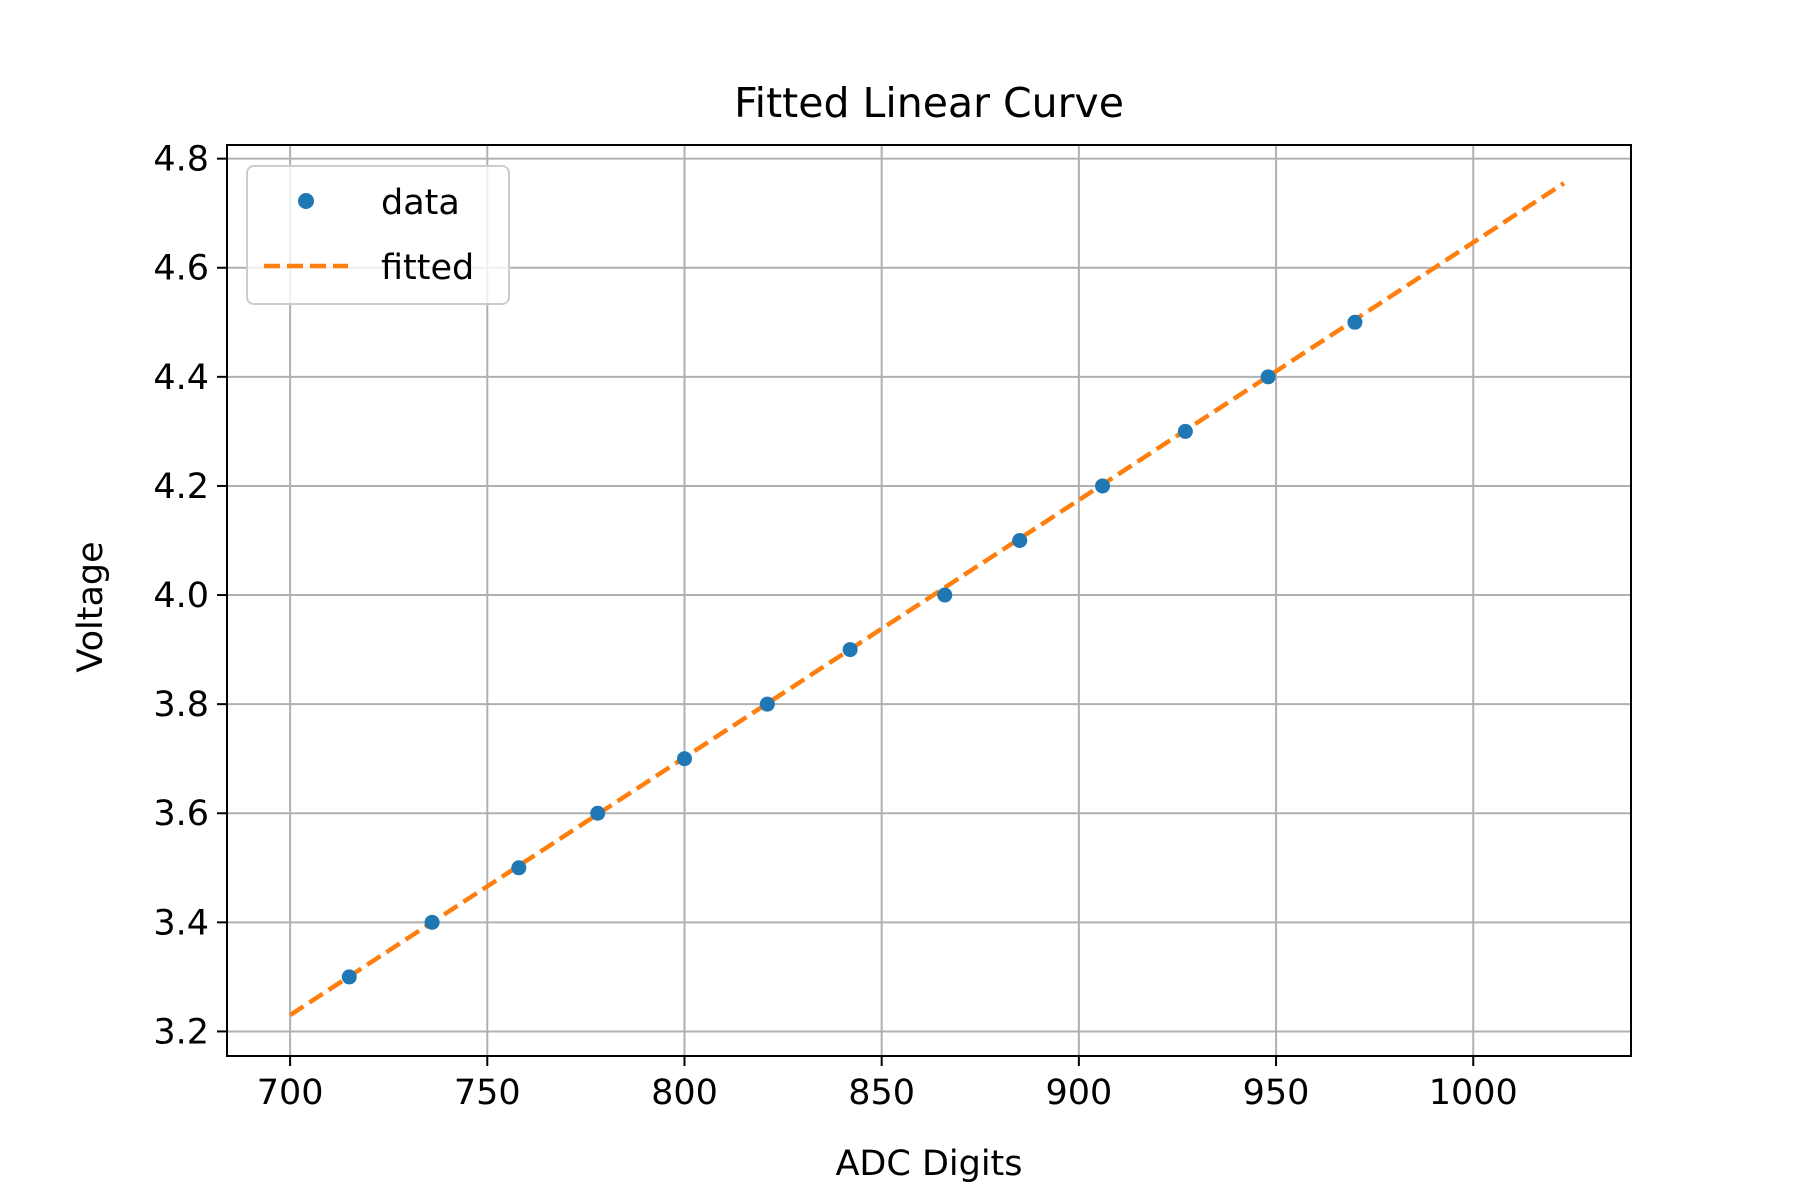 The width and height of the screenshot is (1800, 1200). What do you see at coordinates (684, 1093) in the screenshot?
I see `x-tick-label: 800` at bounding box center [684, 1093].